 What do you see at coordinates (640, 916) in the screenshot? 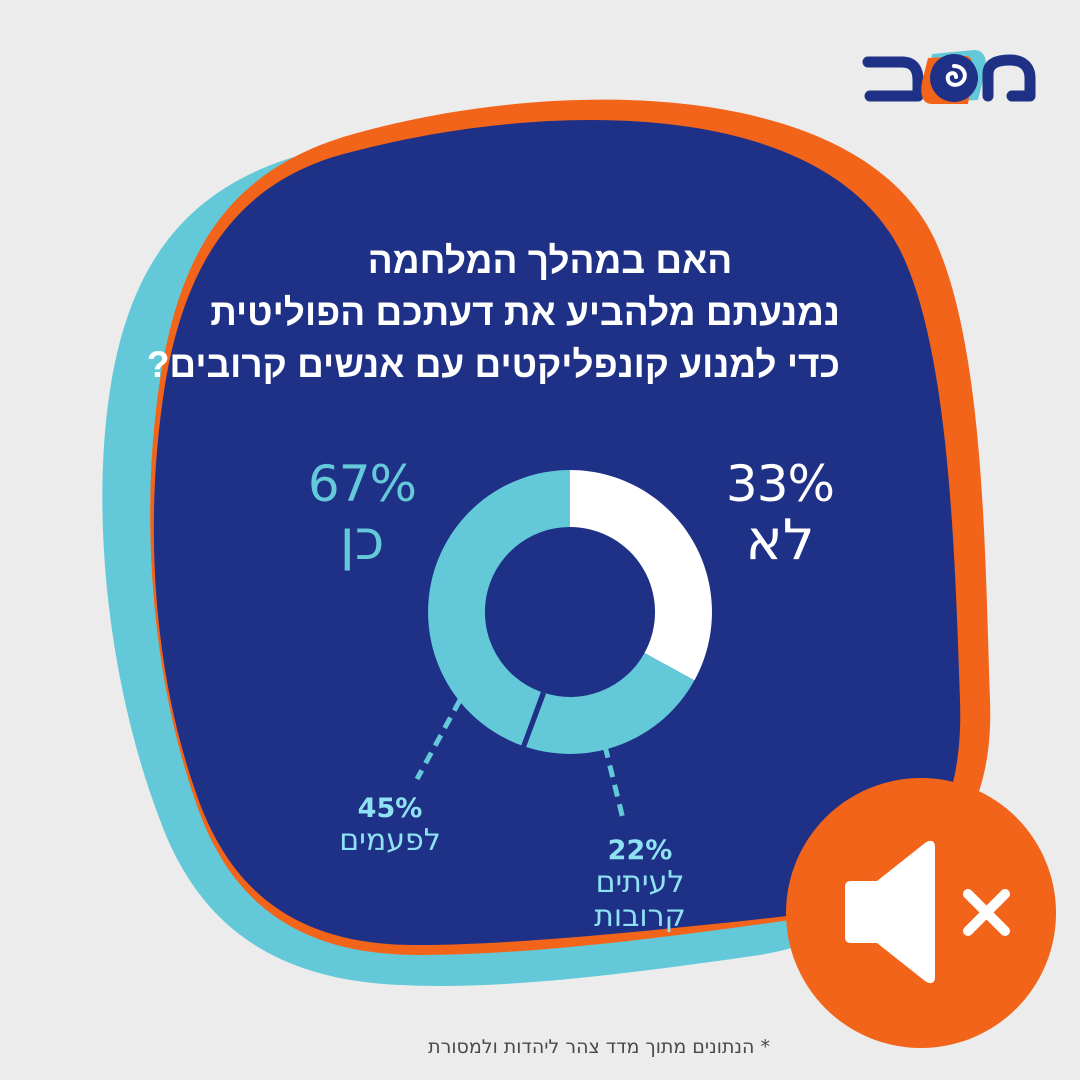
I see `label-often-word-2: קרובות` at bounding box center [640, 916].